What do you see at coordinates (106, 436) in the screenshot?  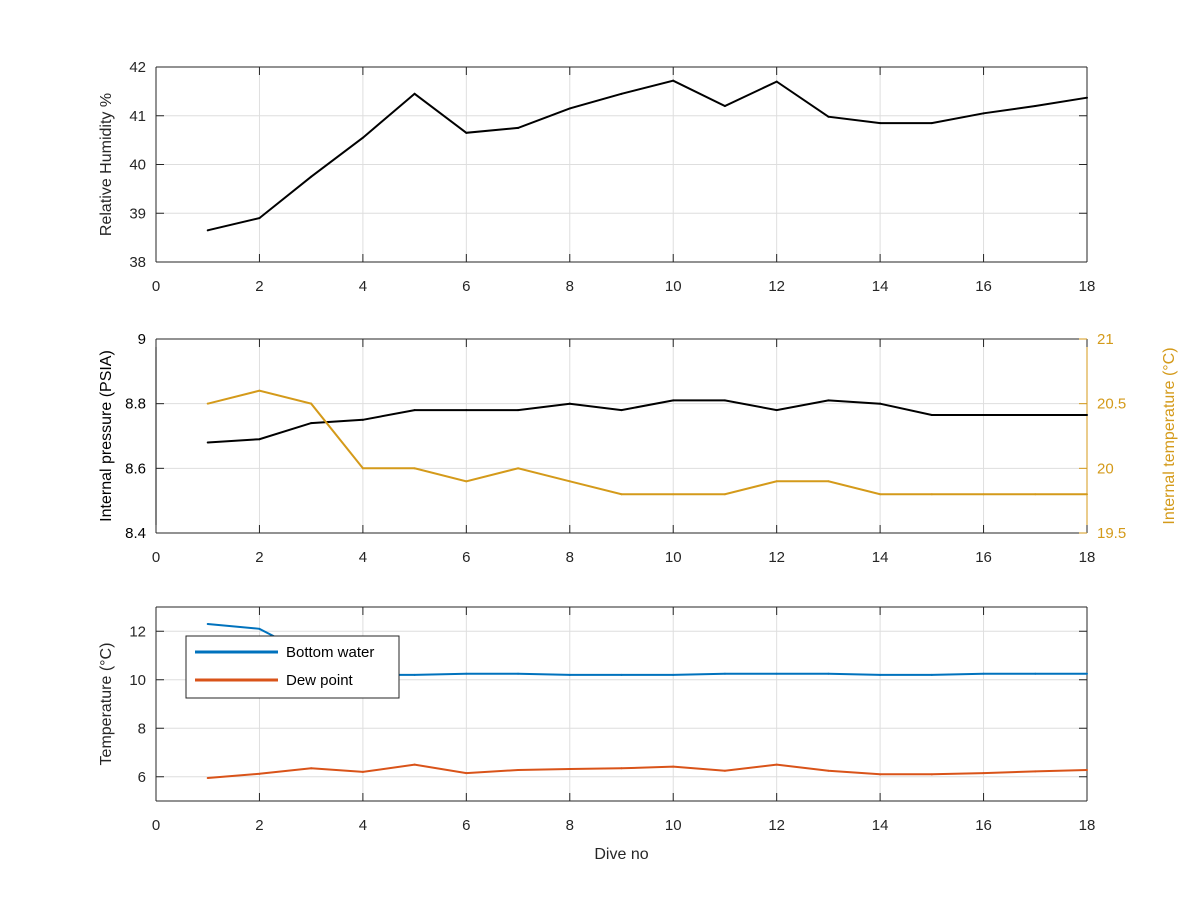 I see `y-axis-title: Internal pressure (PSIA)` at bounding box center [106, 436].